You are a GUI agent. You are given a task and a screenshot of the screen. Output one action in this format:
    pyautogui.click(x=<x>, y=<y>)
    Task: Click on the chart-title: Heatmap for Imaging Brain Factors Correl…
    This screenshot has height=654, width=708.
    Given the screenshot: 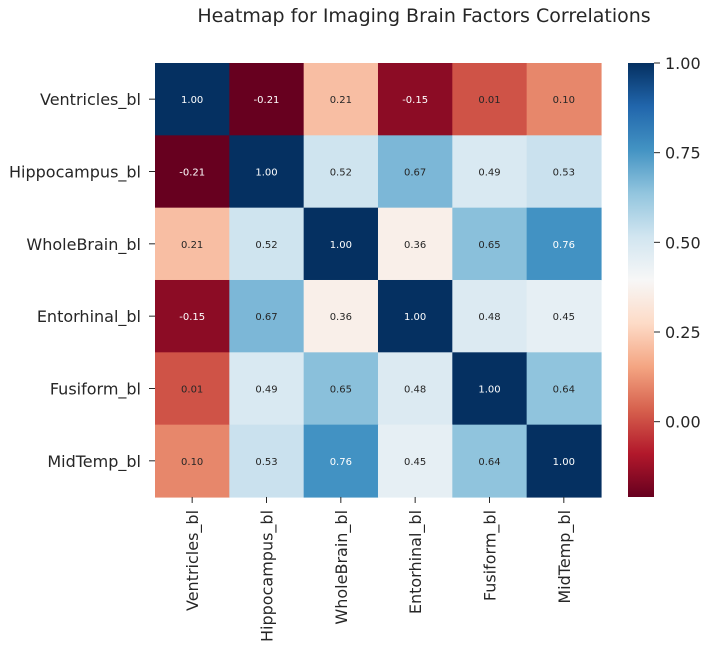 What is the action you would take?
    pyautogui.click(x=423, y=16)
    